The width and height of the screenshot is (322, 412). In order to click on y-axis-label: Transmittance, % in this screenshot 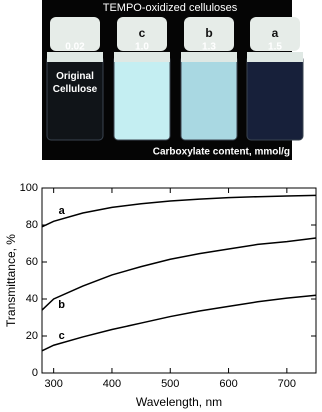, I will do `click(11, 280)`.